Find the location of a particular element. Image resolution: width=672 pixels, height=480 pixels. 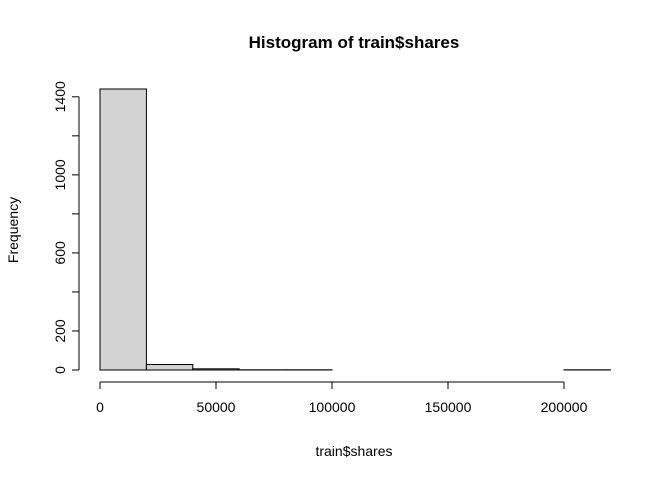

y-tick-label: 0 is located at coordinates (60, 370).